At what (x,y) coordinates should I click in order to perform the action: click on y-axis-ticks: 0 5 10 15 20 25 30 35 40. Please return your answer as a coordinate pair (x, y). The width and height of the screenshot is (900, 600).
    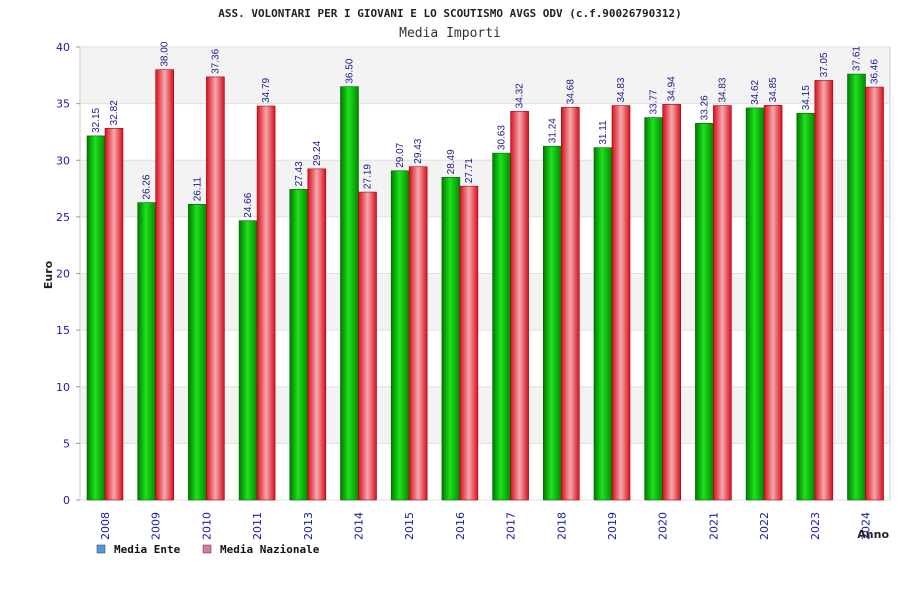
    Looking at the image, I should click on (68, 274).